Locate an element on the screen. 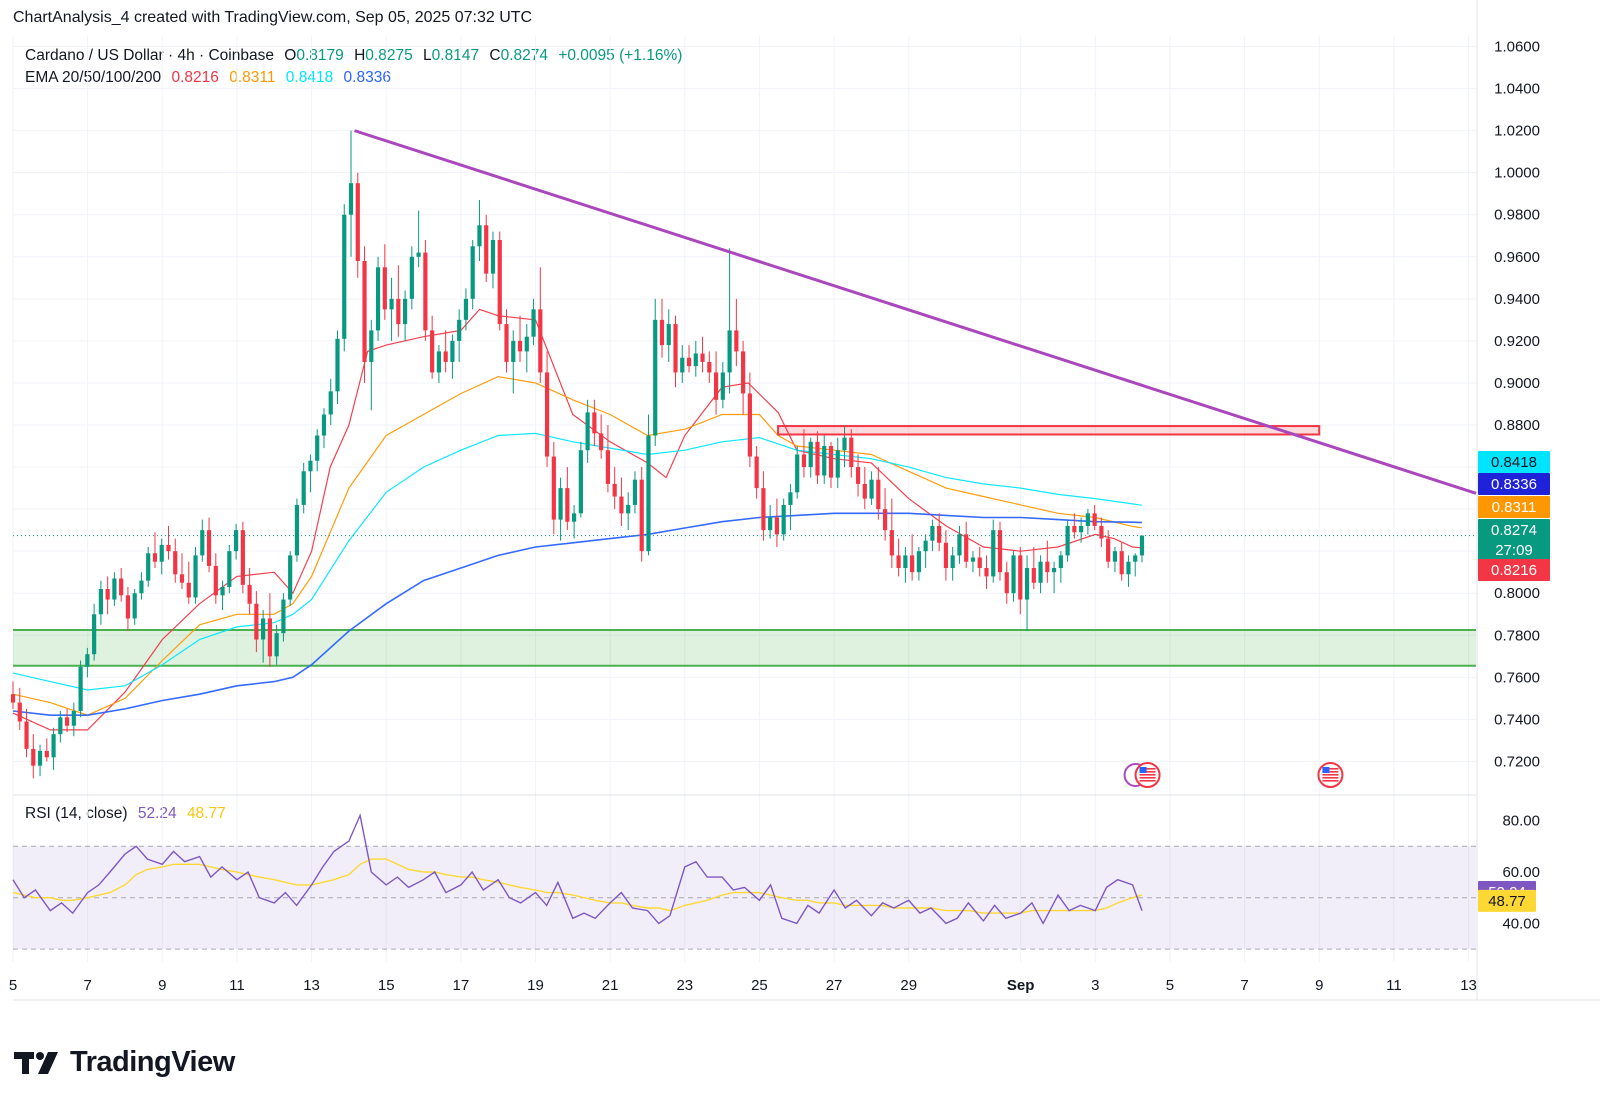  price-tick-label: 0.9200 is located at coordinates (1517, 341).